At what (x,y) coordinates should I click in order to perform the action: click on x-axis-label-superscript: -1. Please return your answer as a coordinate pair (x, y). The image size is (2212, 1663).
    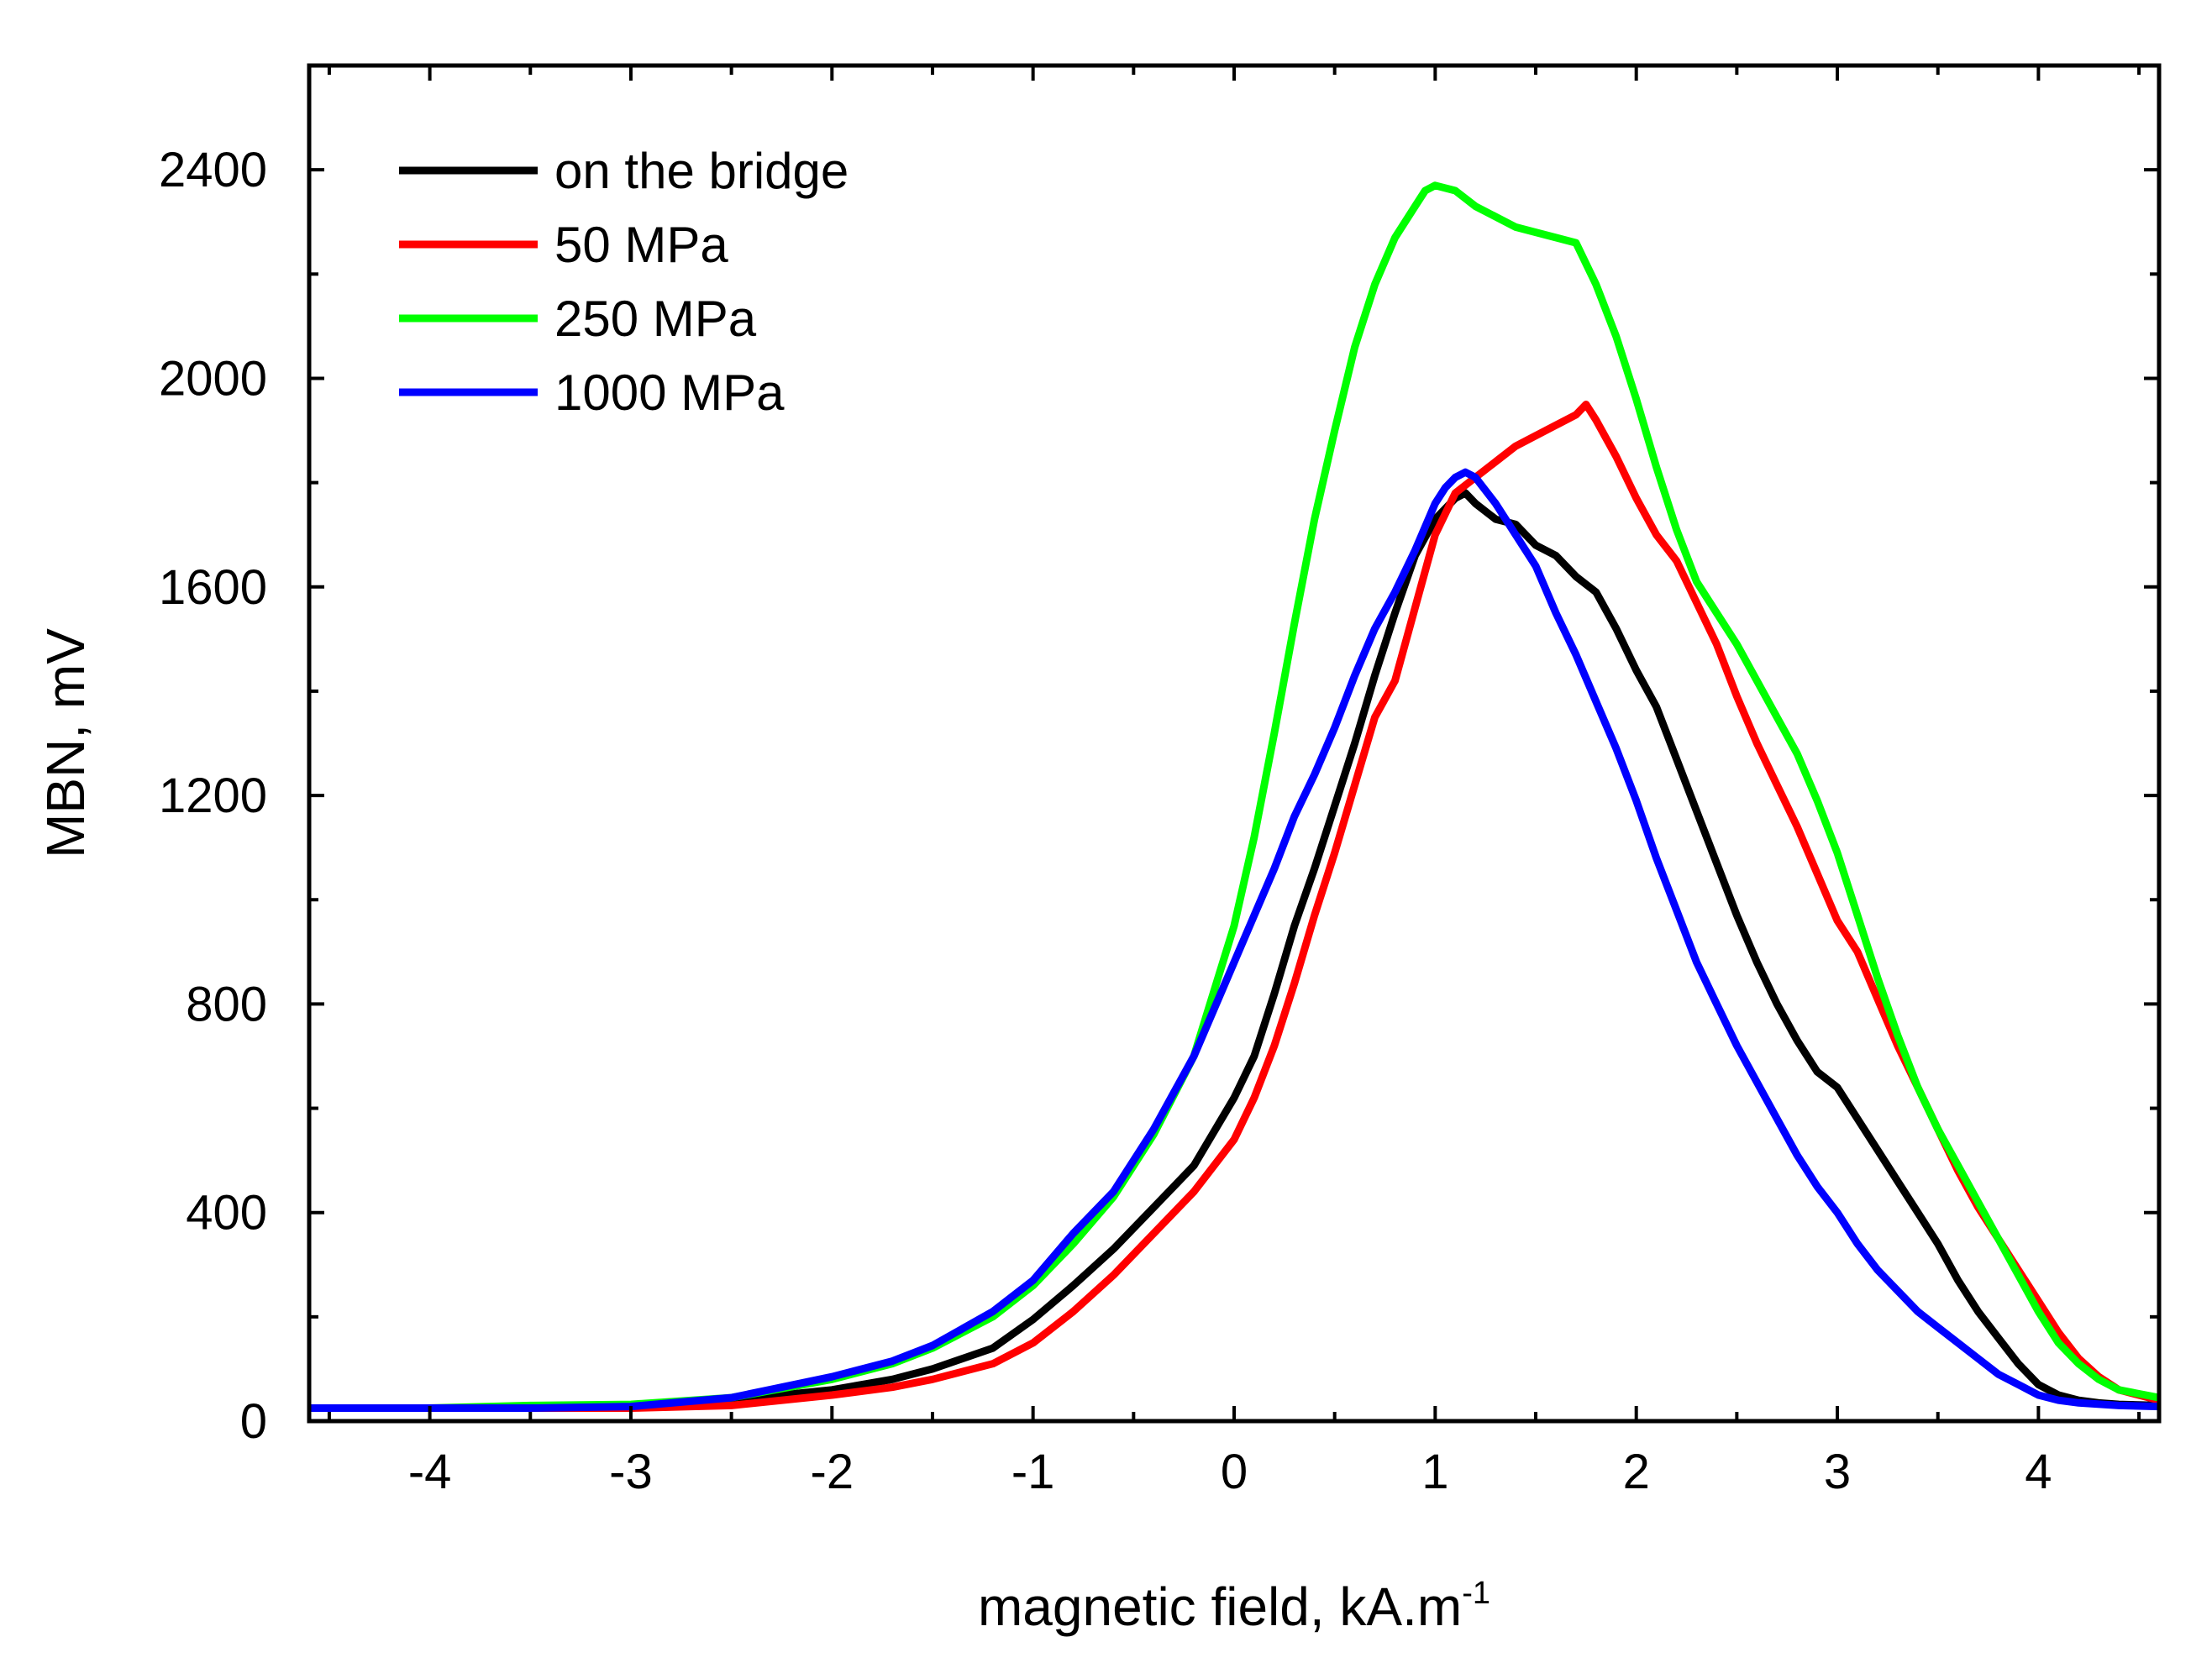
    Looking at the image, I should click on (1476, 1594).